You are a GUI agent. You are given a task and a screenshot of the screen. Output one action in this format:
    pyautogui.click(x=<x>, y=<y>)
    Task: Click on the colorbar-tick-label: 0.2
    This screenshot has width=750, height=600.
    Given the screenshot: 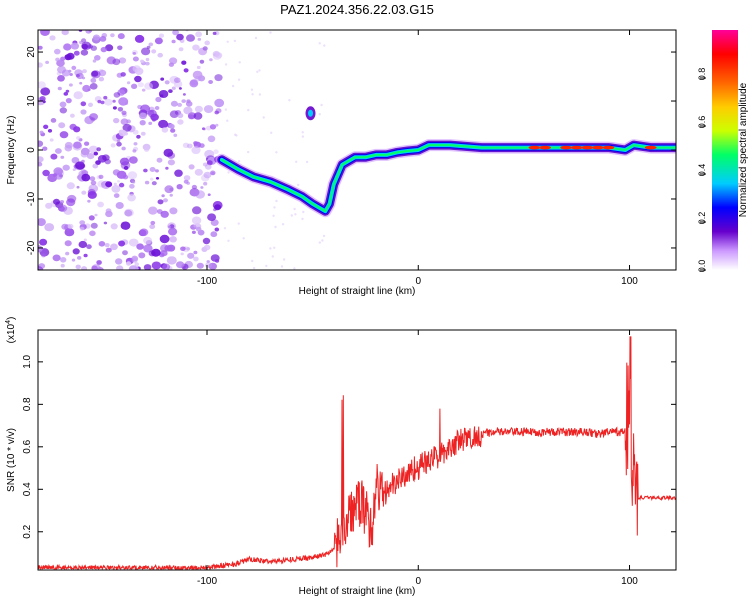 What is the action you would take?
    pyautogui.click(x=702, y=218)
    